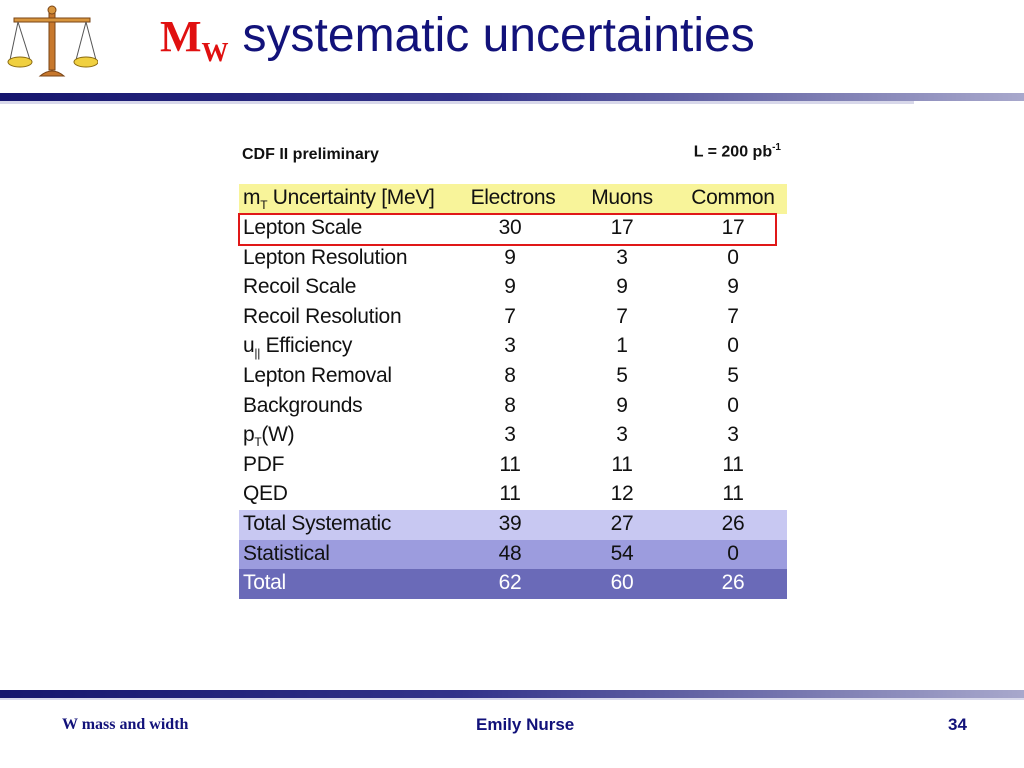 This screenshot has width=1024, height=768. What do you see at coordinates (302, 227) in the screenshot?
I see `row-label: Lepton Scale` at bounding box center [302, 227].